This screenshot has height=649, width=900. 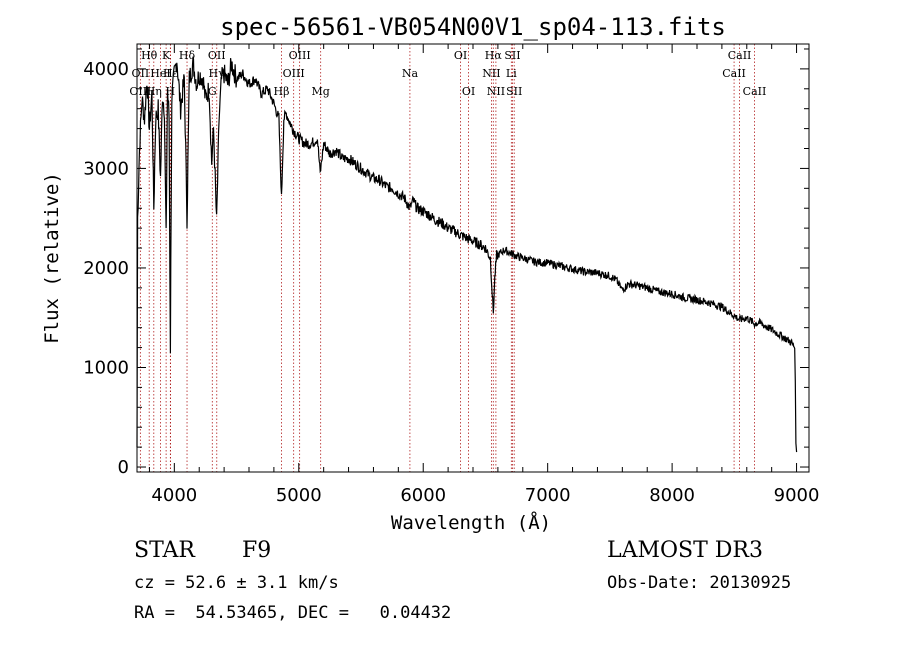 What do you see at coordinates (164, 550) in the screenshot?
I see `object-class: STAR` at bounding box center [164, 550].